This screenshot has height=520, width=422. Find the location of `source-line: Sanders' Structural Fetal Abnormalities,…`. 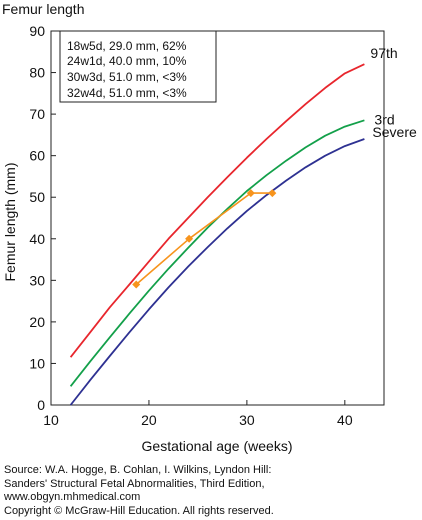

source-line: Sanders' Structural Fetal Abnormalities,… is located at coordinates (134, 483).